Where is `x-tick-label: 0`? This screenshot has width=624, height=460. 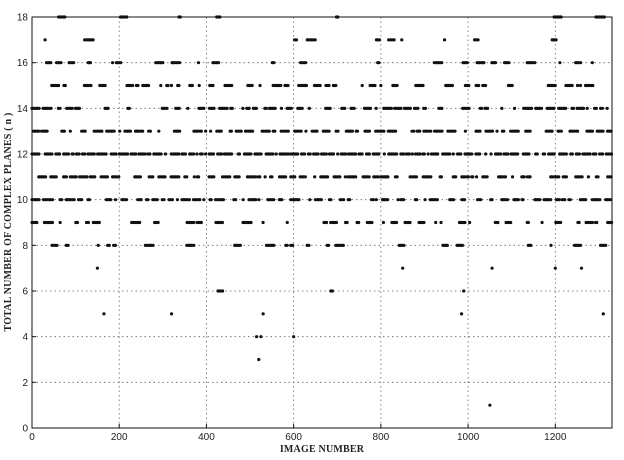
x-tick-label: 0 is located at coordinates (32, 437).